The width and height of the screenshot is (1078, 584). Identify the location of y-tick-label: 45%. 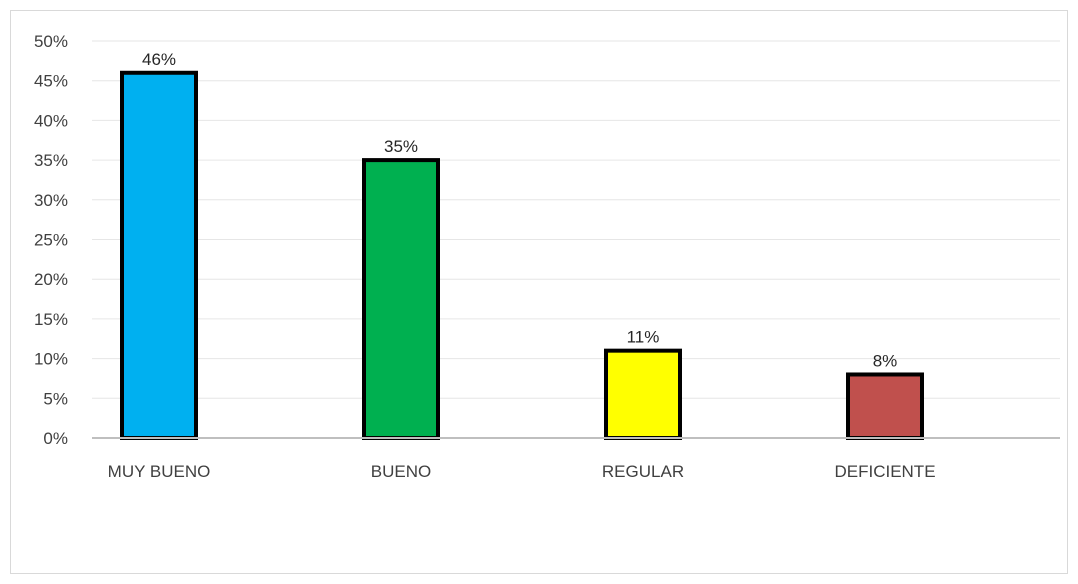
(51, 81).